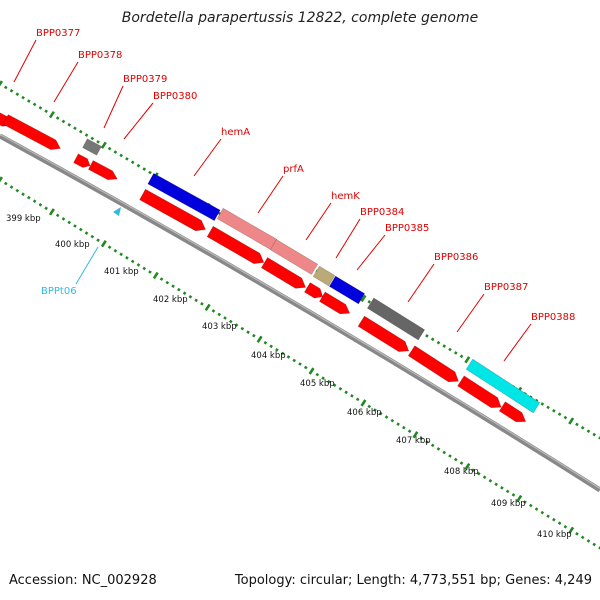 The image size is (600, 600). Describe the element at coordinates (103, 172) in the screenshot. I see `gene-bpp0380` at that location.